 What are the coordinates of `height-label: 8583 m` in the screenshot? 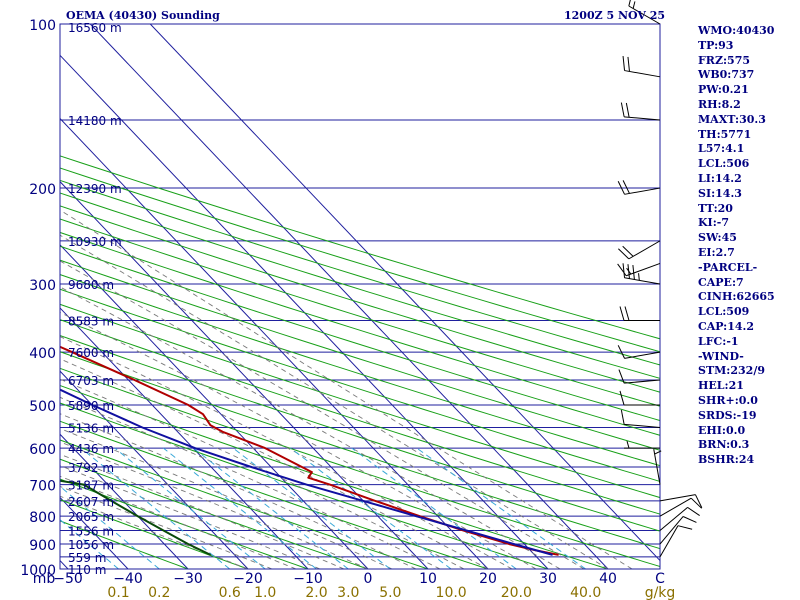 It's located at (91, 322).